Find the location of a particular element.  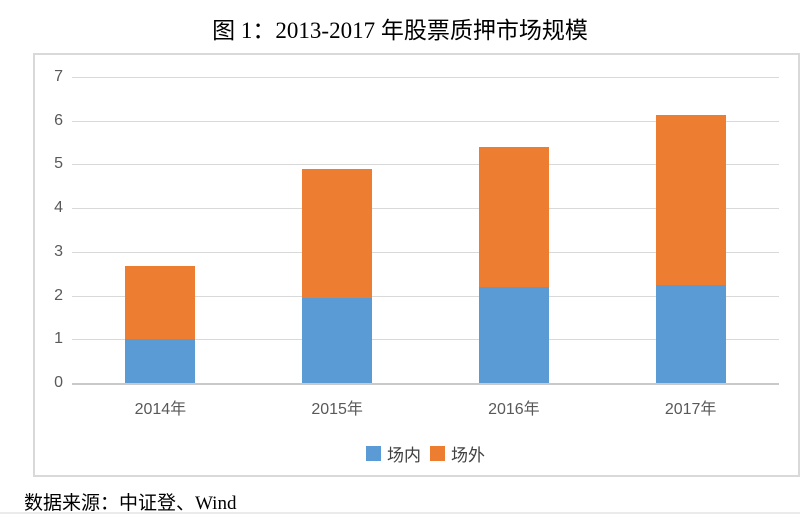

x-axis-tick-label: 2016年 is located at coordinates (514, 409).